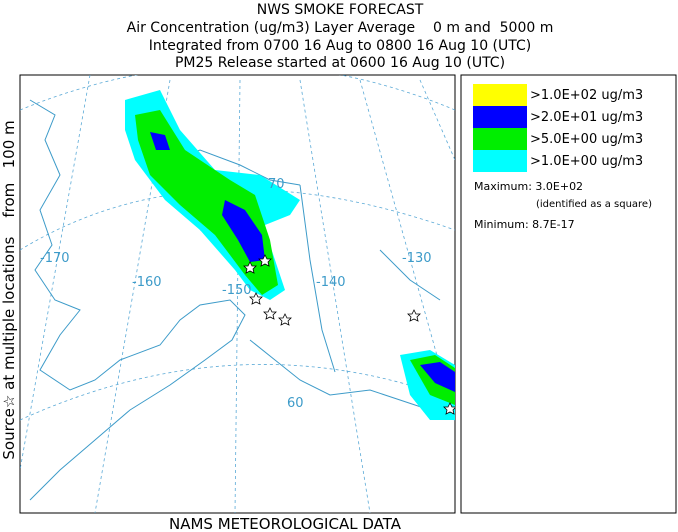 The height and width of the screenshot is (532, 678). Describe the element at coordinates (524, 224) in the screenshot. I see `minimum: Minimum: 8.7E-17` at that location.